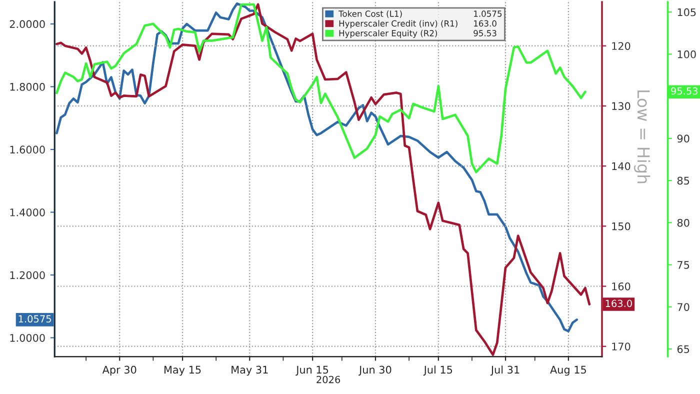 The width and height of the screenshot is (700, 394). I want to click on x-tick-label: Aug 15, so click(568, 371).